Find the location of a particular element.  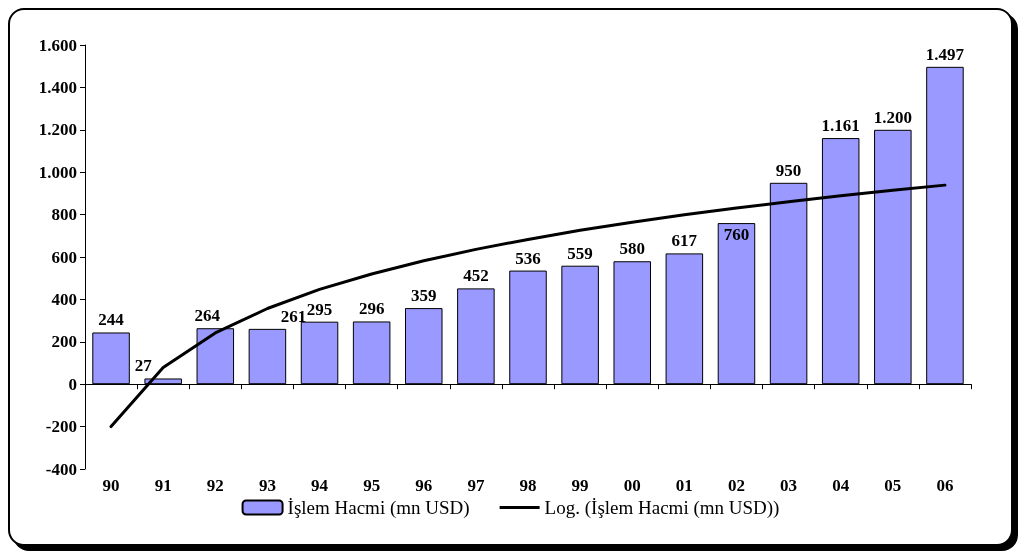

data-label: 580 is located at coordinates (632, 249).